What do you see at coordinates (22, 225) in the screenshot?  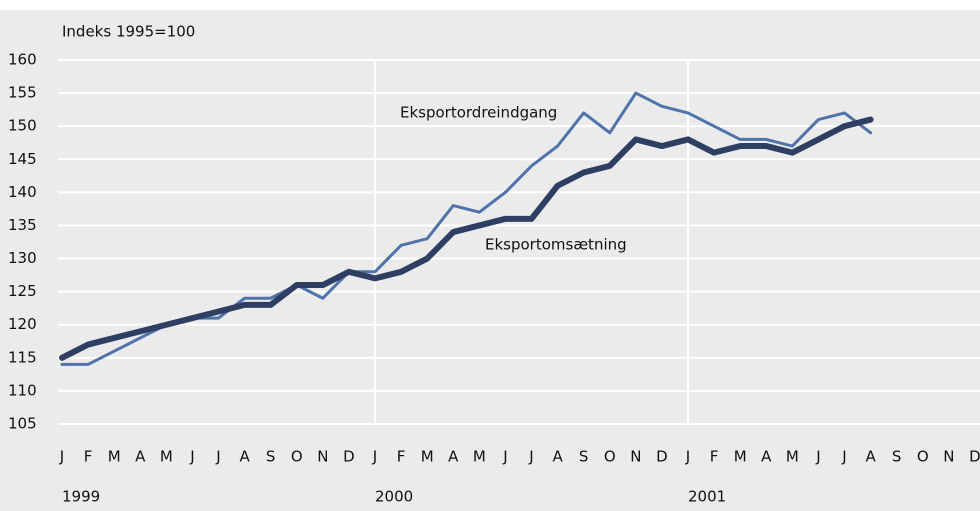 I see `y-tick-label: 135` at bounding box center [22, 225].